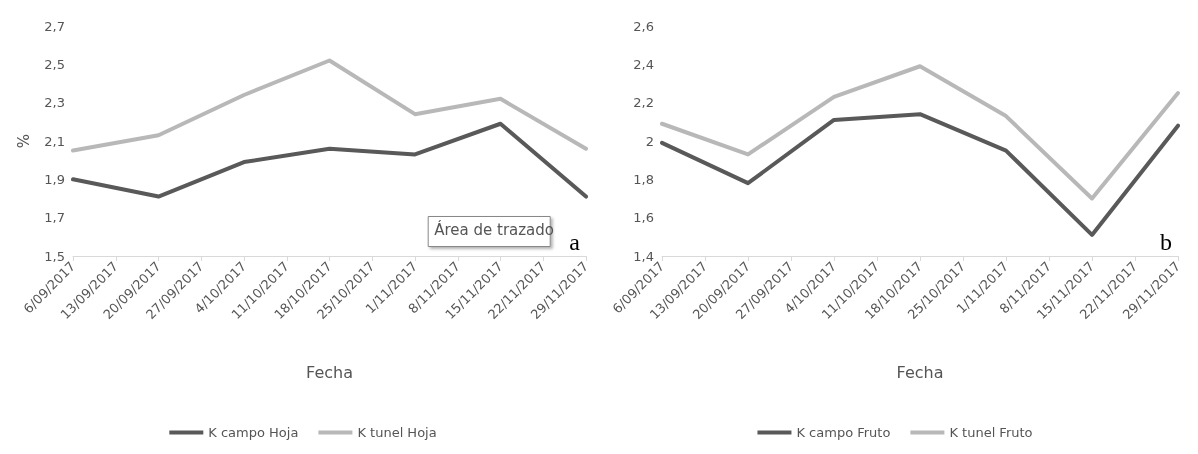 Image resolution: width=1198 pixels, height=454 pixels. Describe the element at coordinates (643, 64) in the screenshot. I see `y-tick-label: 2,4` at that location.